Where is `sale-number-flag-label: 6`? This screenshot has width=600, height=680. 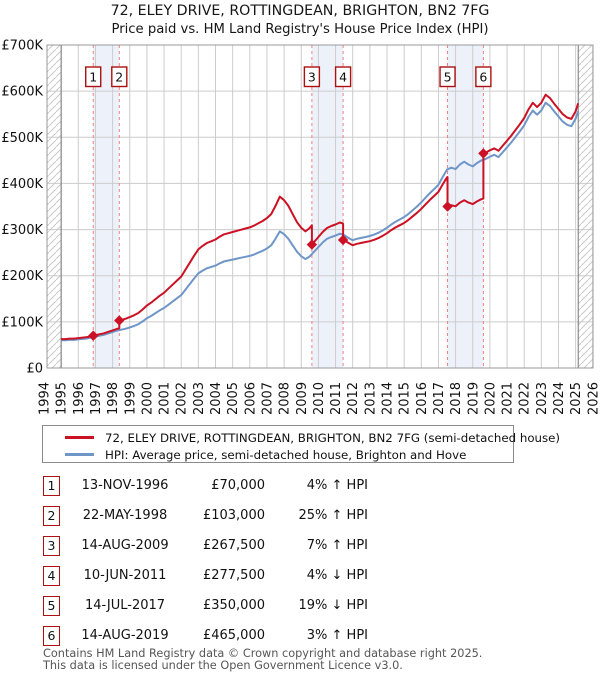 sale-number-flag-label: 6 is located at coordinates (483, 77).